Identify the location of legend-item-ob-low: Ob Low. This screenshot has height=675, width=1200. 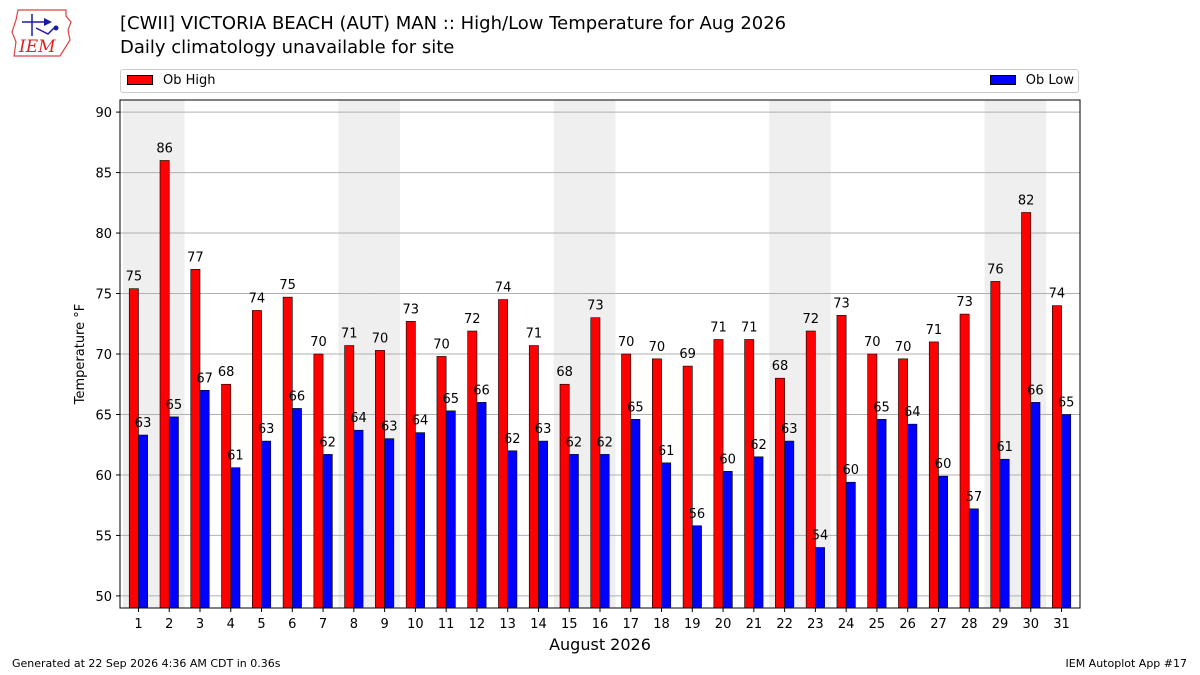
(1031, 81).